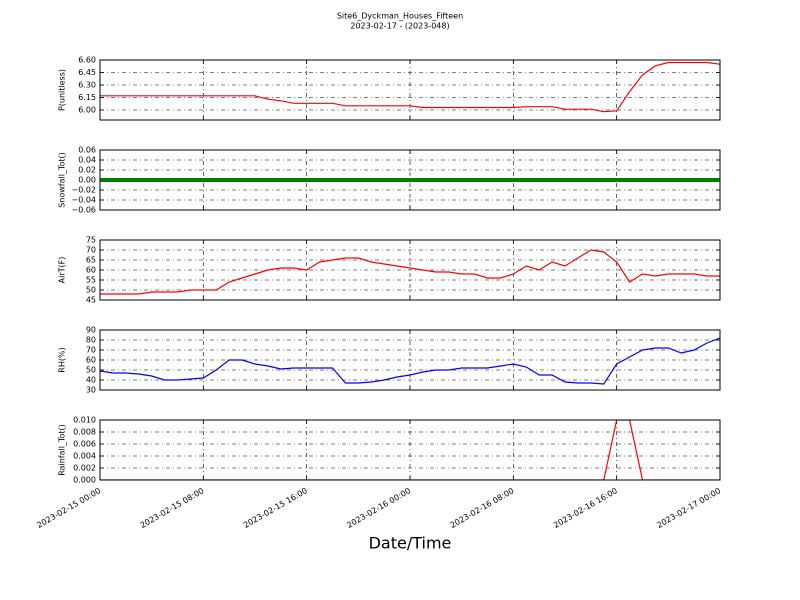  I want to click on y-tick-label: 0.00, so click(87, 180).